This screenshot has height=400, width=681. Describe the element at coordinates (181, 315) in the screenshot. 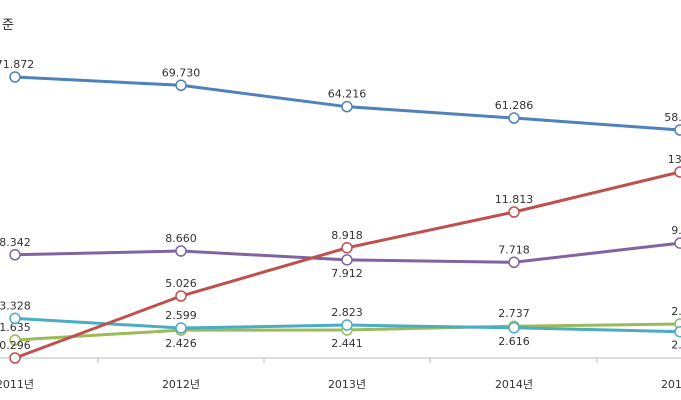

I see `data-label-cyan: 2.599` at that location.